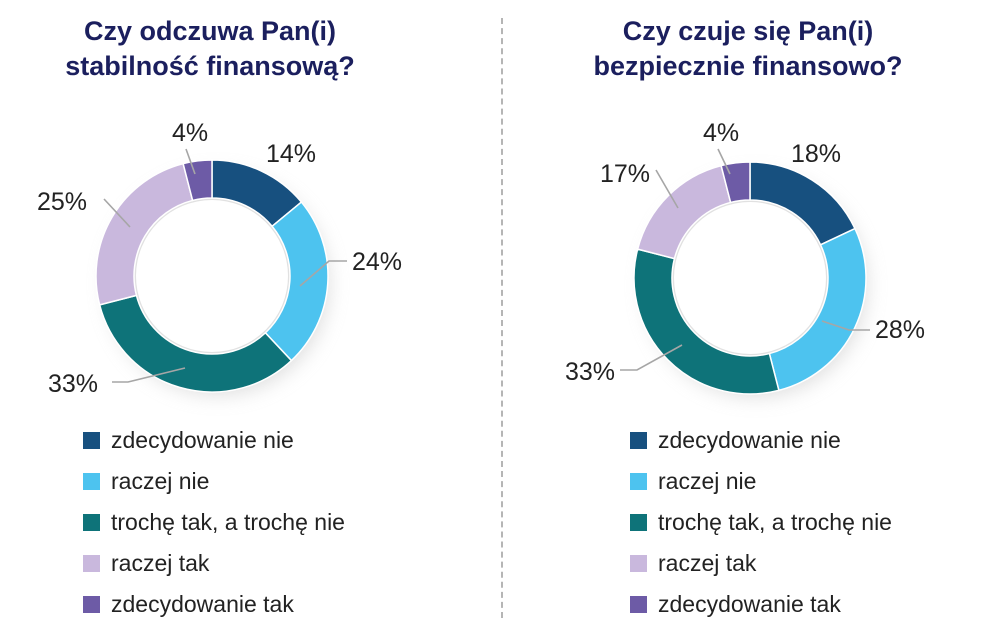 The width and height of the screenshot is (984, 629). Describe the element at coordinates (291, 154) in the screenshot. I see `data-label: 14%` at that location.